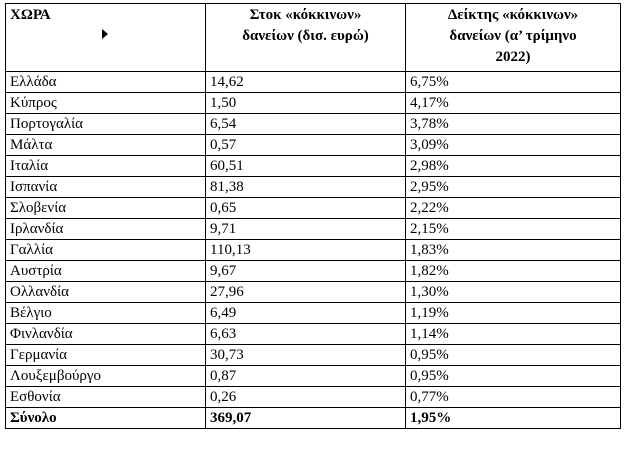 The image size is (627, 454). Describe the element at coordinates (305, 229) in the screenshot. I see `table-cell: 9,71` at that location.